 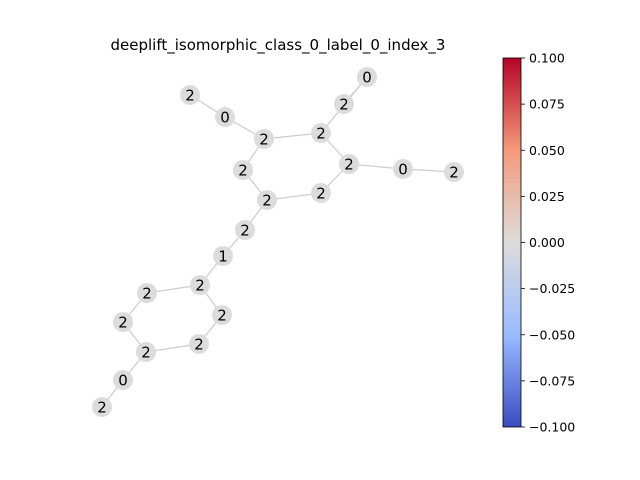 I want to click on colorbar-tick-label: −0.100, so click(x=552, y=427).